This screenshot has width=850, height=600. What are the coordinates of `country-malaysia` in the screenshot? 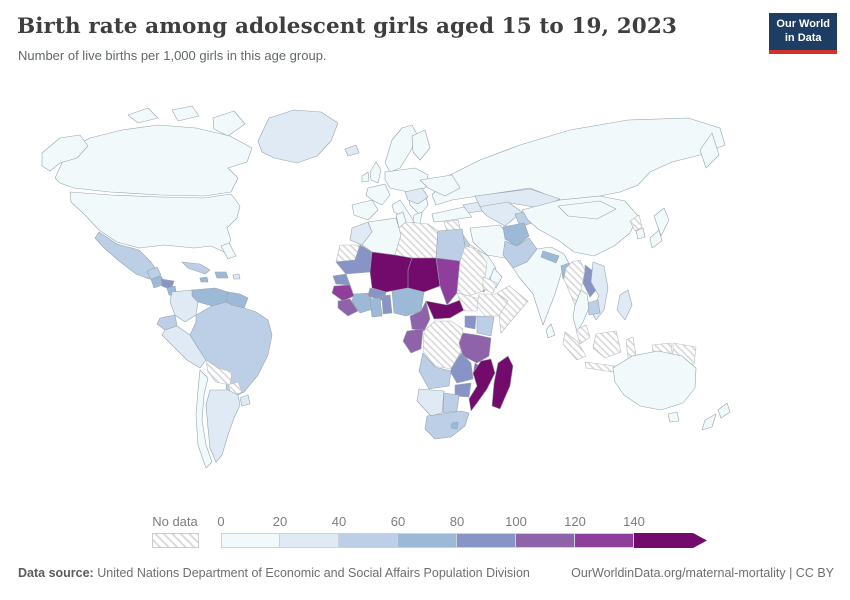 It's located at (583, 334).